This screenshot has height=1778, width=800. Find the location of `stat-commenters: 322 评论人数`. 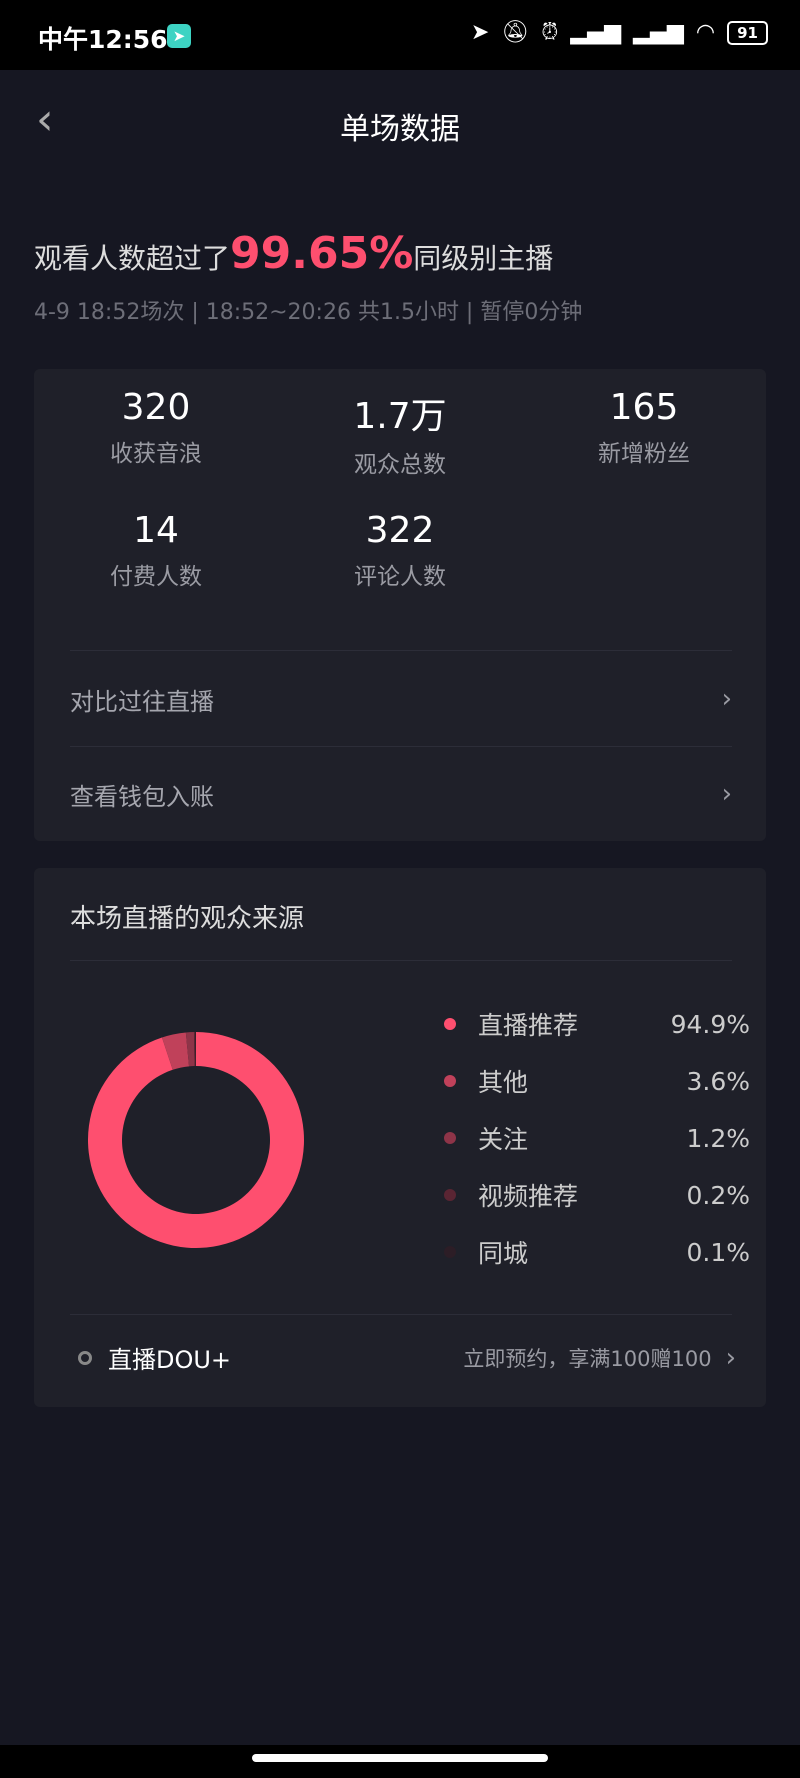

stat-commenters: 322 评论人数 is located at coordinates (400, 550).